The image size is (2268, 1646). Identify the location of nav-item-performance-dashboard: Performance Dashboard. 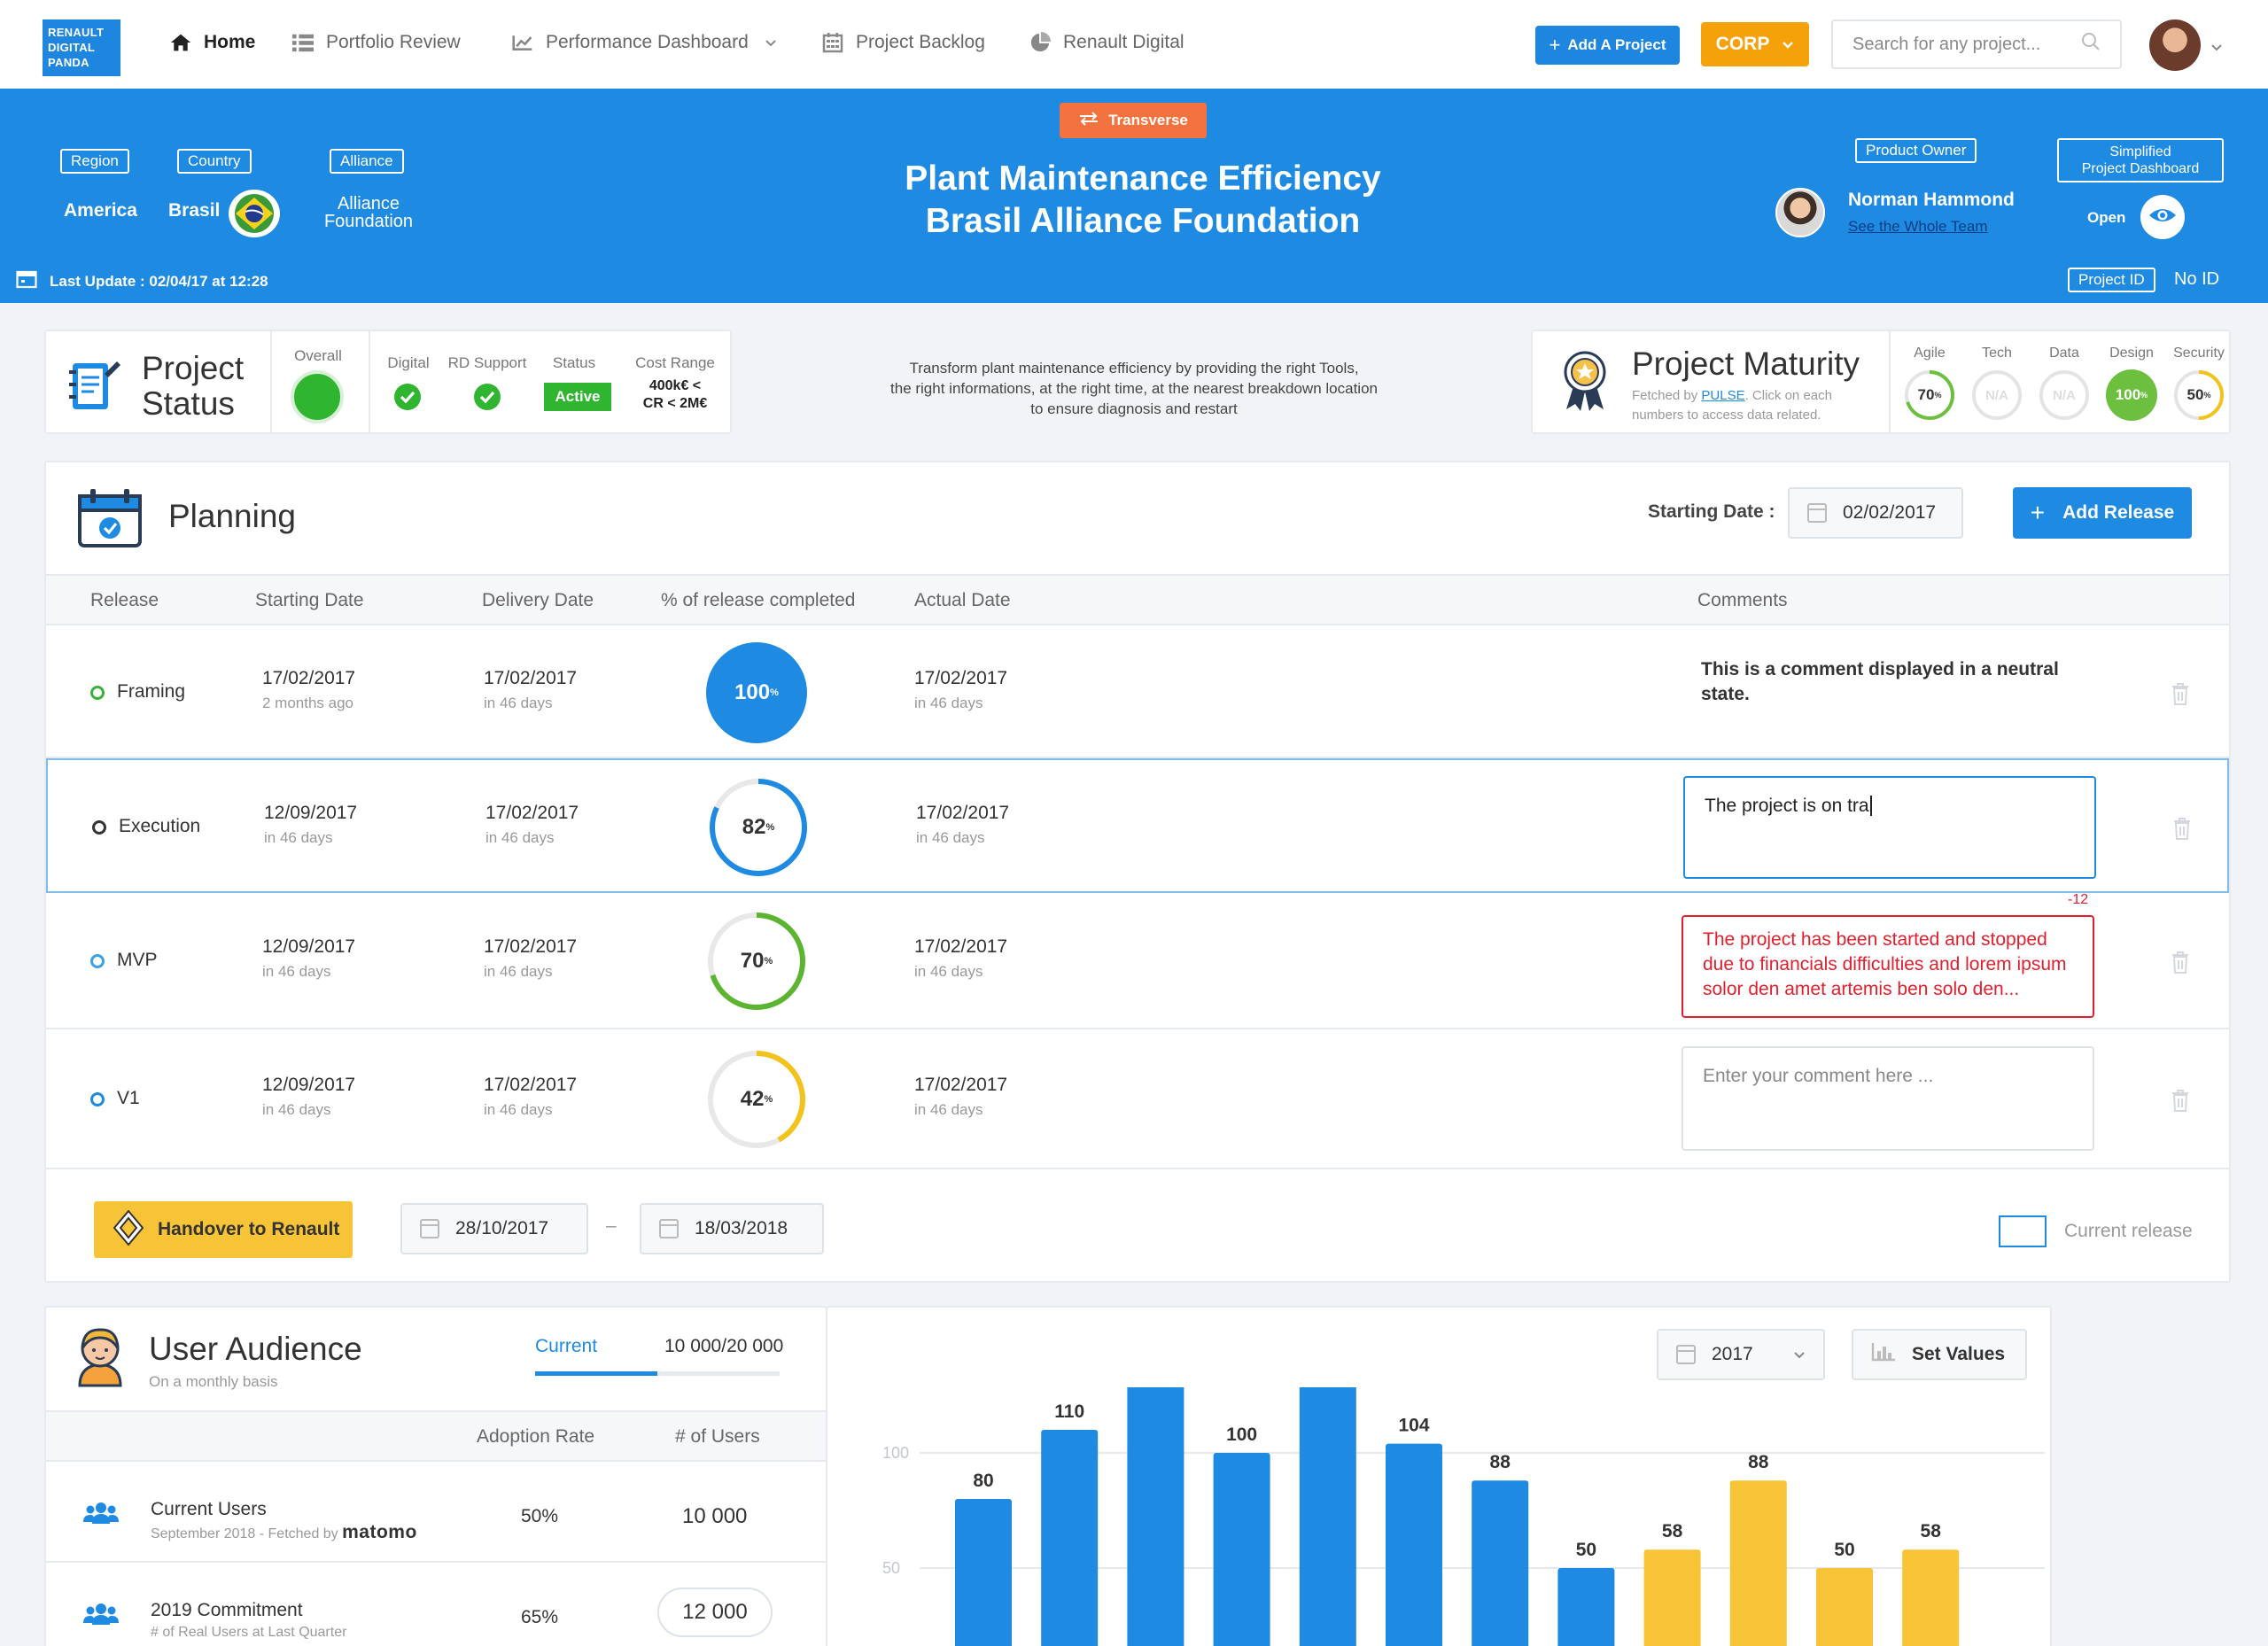
(644, 42).